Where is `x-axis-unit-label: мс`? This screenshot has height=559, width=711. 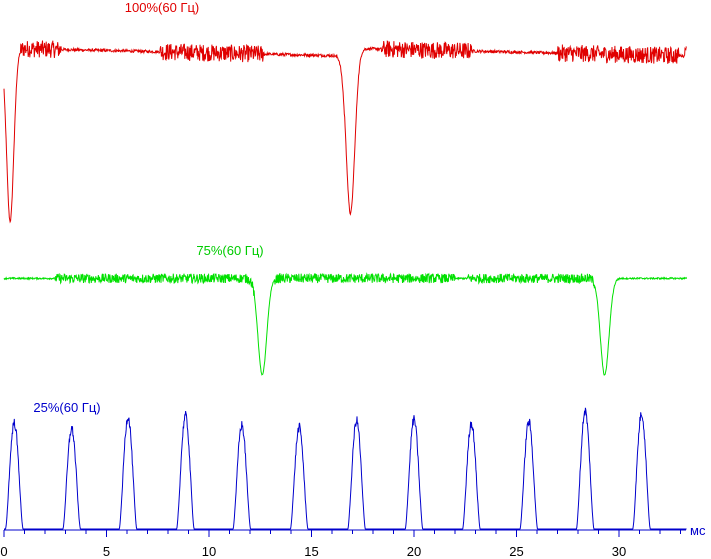
x-axis-unit-label: мс is located at coordinates (698, 530).